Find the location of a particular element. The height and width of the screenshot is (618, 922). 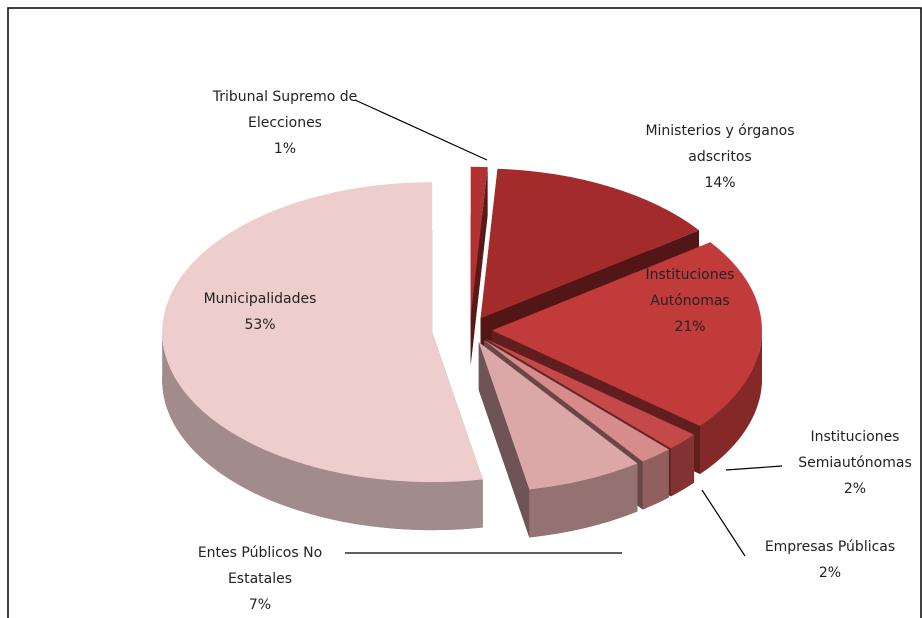

category-label: Entes Públicos No Estatales is located at coordinates (260, 566).